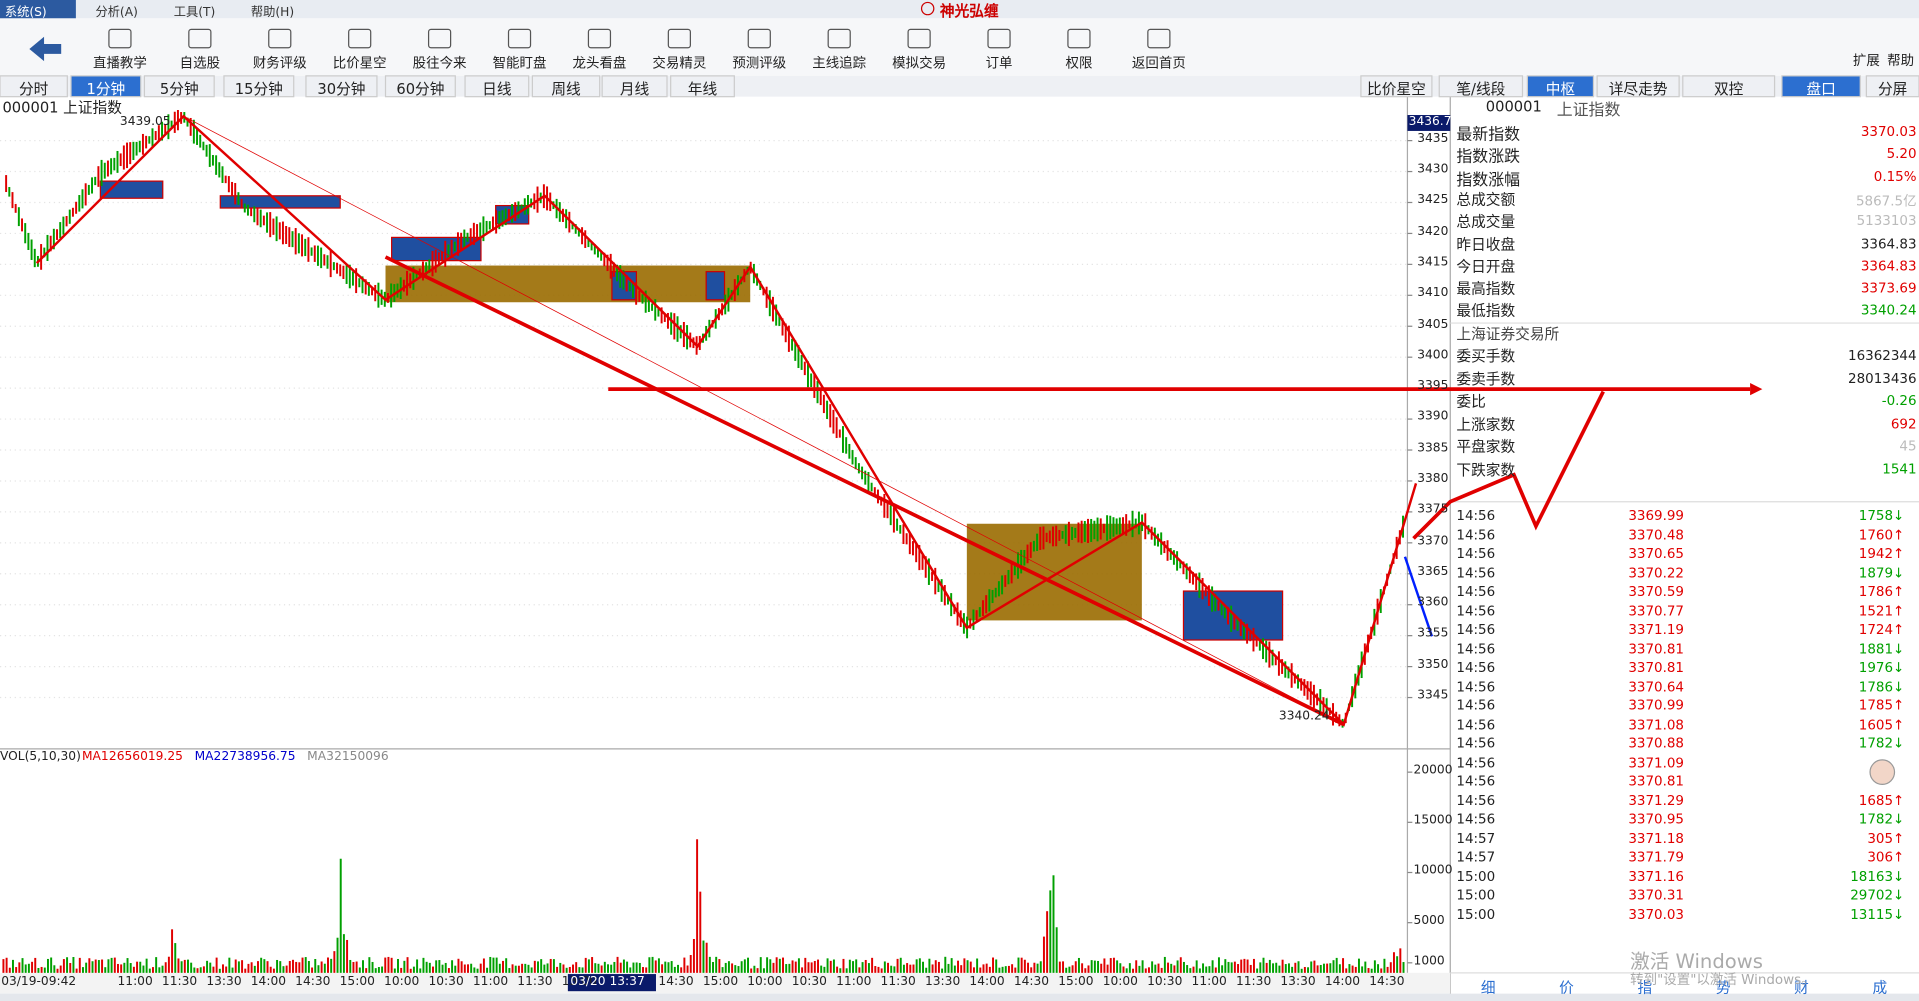 Image resolution: width=1919 pixels, height=1001 pixels. Describe the element at coordinates (702, 89) in the screenshot. I see `period-tab-label: 年线` at that location.